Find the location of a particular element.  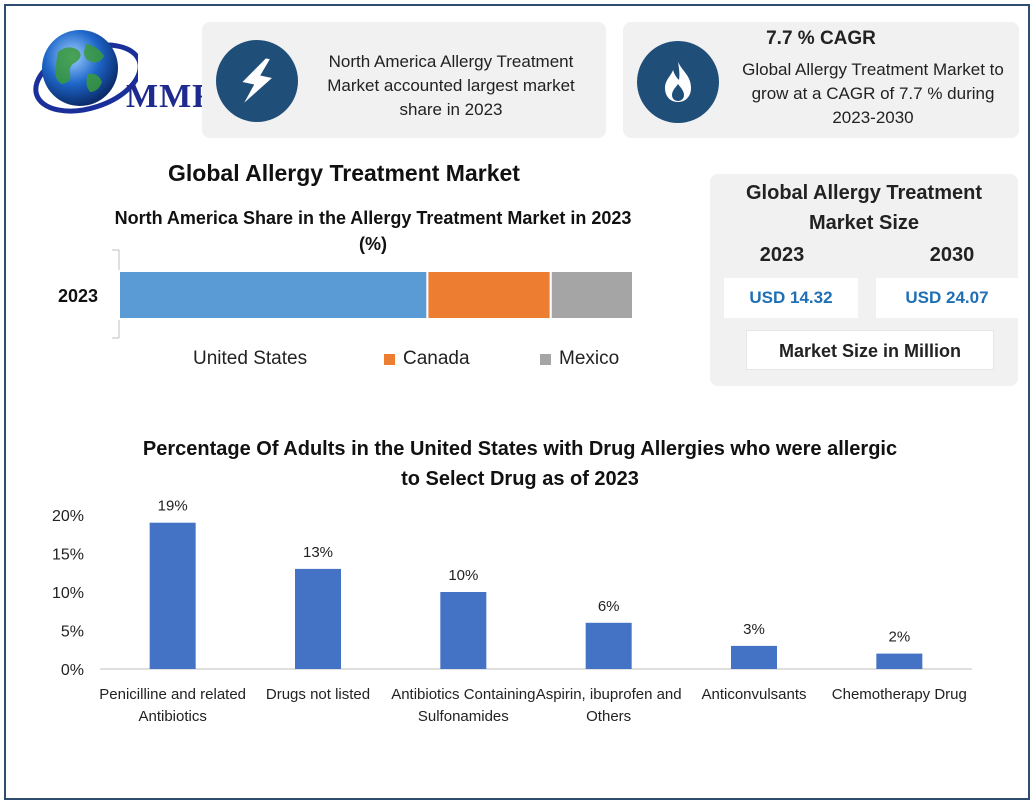

legend-item-canada: Canada is located at coordinates (427, 359).